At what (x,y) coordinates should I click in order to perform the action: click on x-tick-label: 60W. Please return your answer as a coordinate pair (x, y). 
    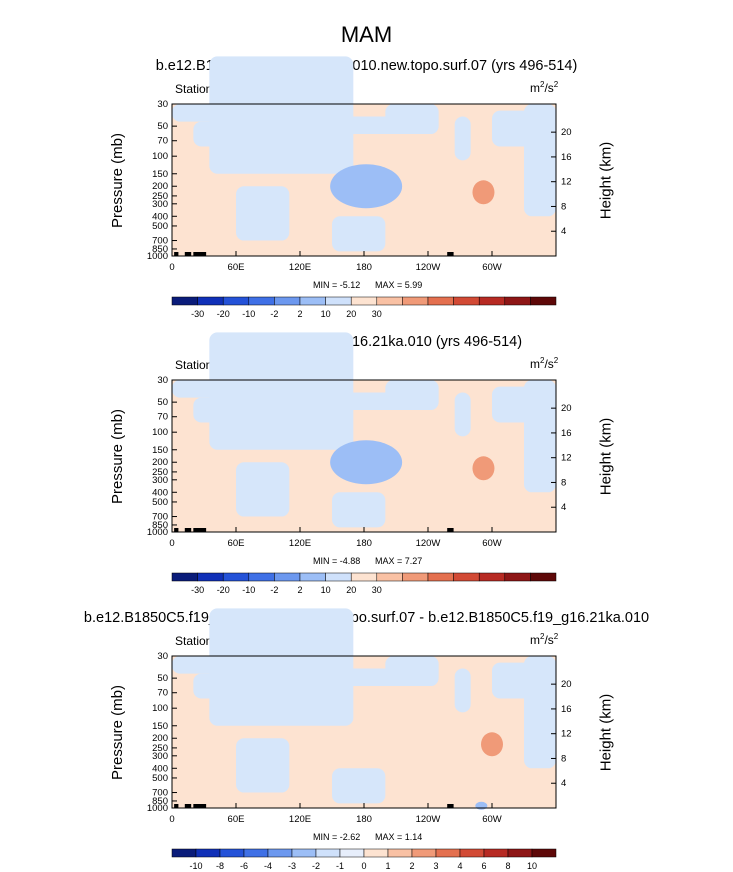
    Looking at the image, I should click on (492, 819).